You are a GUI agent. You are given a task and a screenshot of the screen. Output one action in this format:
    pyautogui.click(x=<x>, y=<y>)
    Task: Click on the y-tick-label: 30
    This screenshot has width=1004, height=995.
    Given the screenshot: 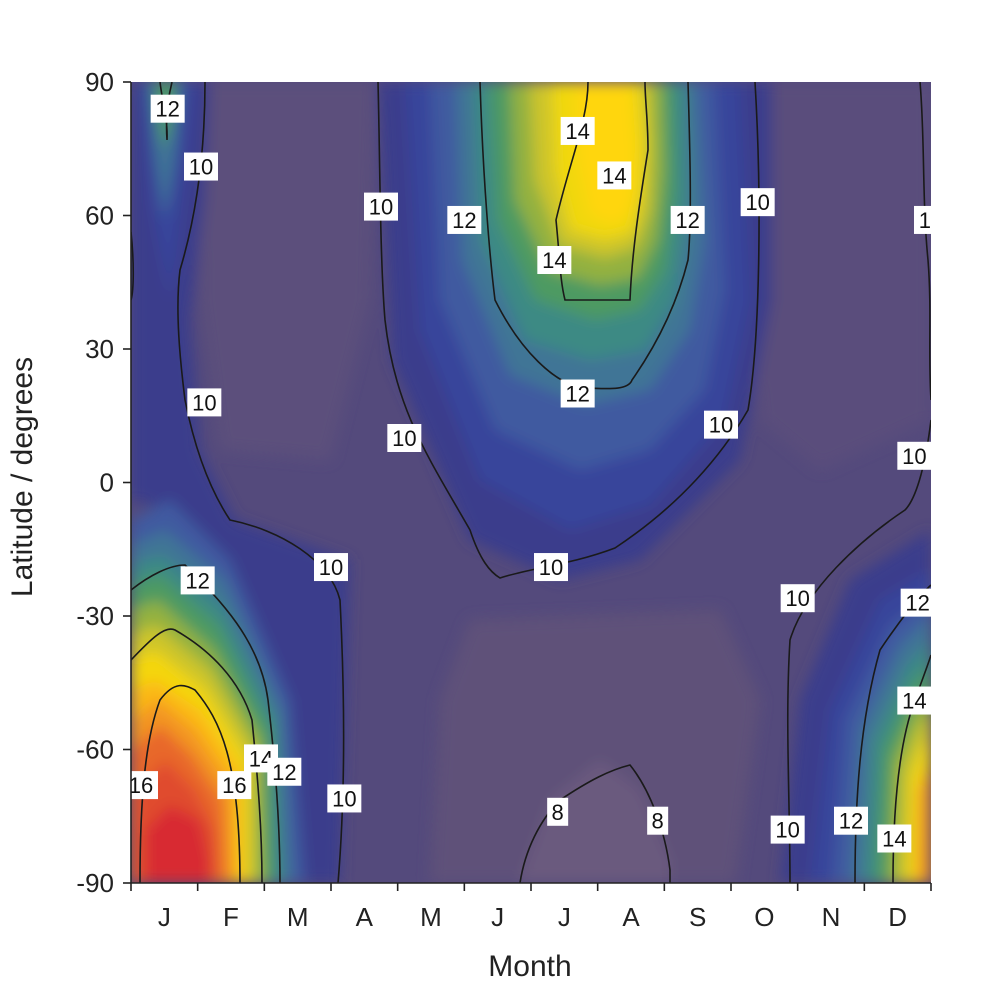 What is the action you would take?
    pyautogui.click(x=99, y=349)
    